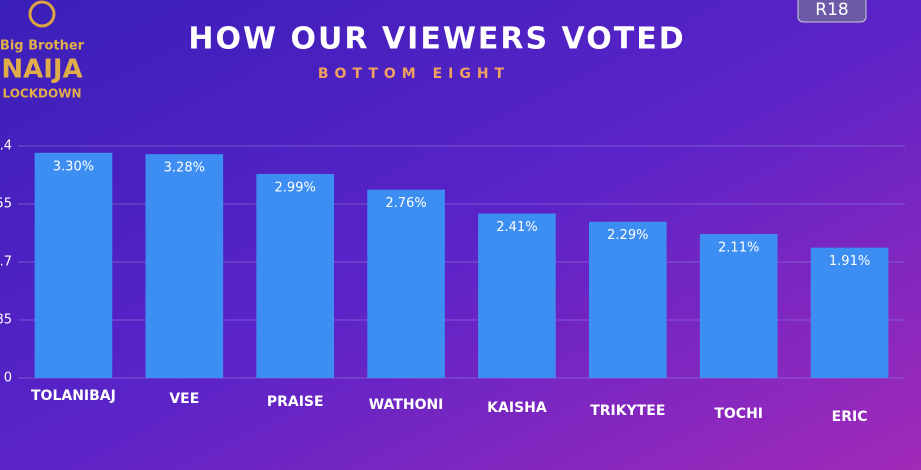 The image size is (921, 470). Describe the element at coordinates (406, 405) in the screenshot. I see `x-tick-label: WATHONI` at that location.